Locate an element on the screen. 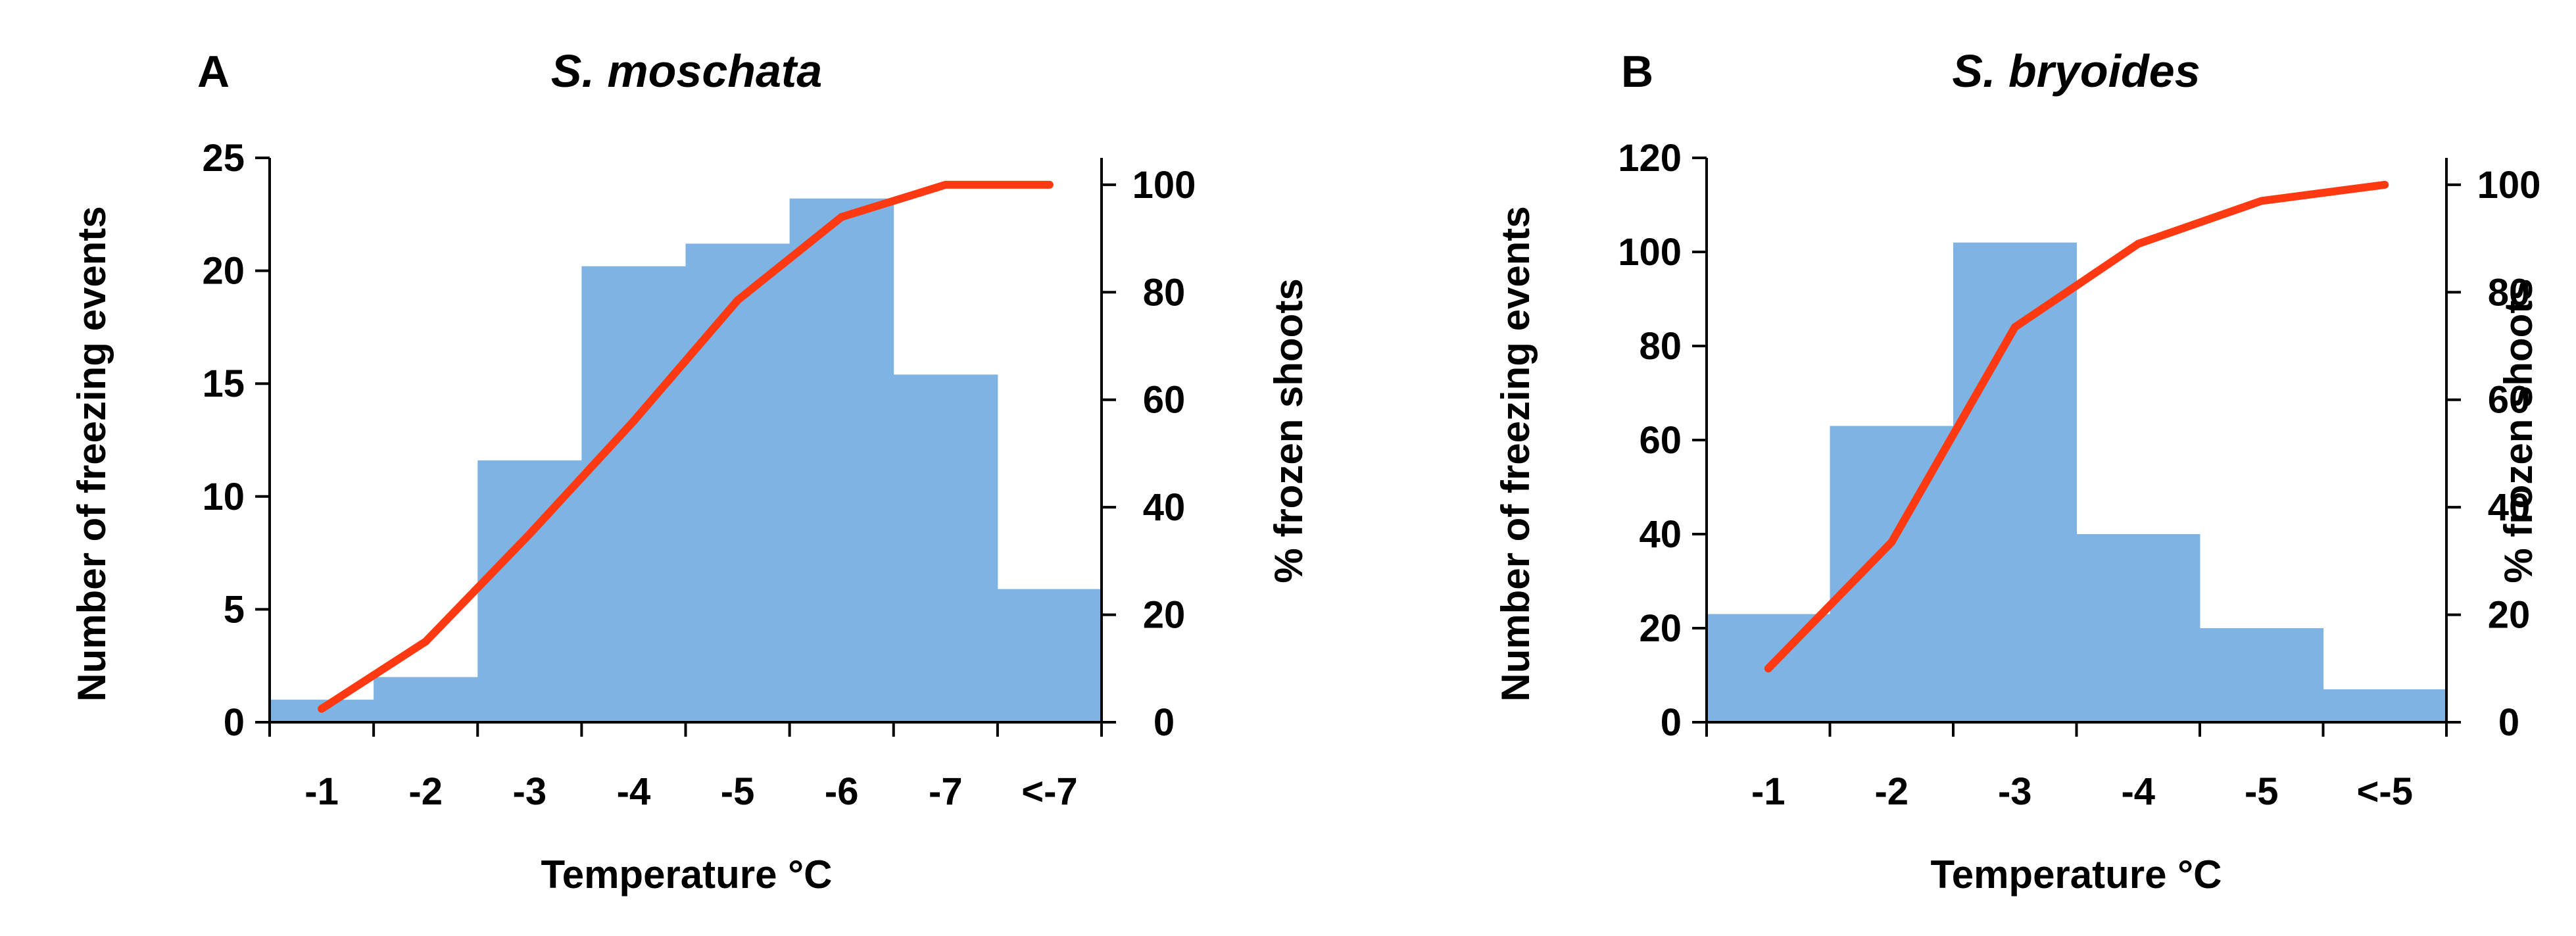 The height and width of the screenshot is (936, 2576). panel-letter: A is located at coordinates (213, 72).